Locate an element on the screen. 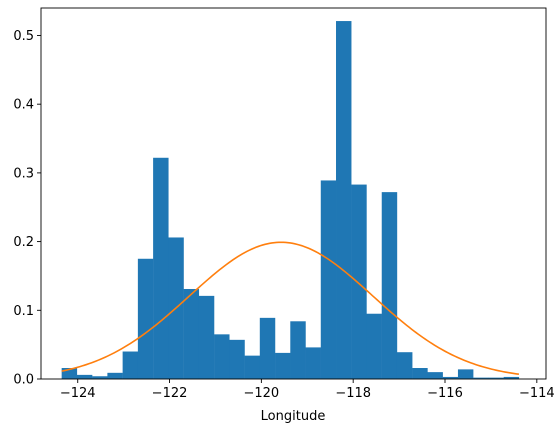  y-tick-label: 0.3 is located at coordinates (23, 173).